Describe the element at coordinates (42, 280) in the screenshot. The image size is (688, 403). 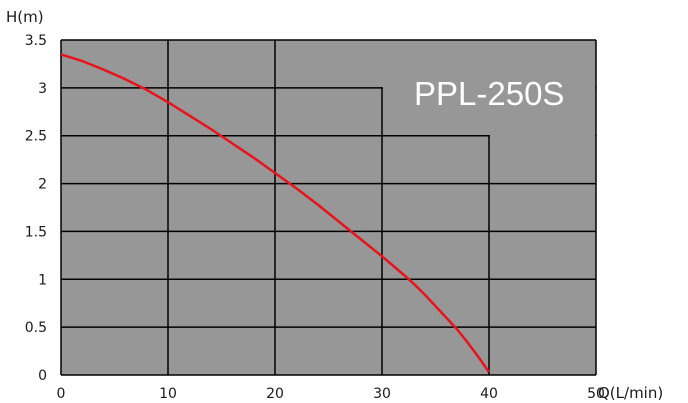
I see `y-tick-label: 1` at that location.